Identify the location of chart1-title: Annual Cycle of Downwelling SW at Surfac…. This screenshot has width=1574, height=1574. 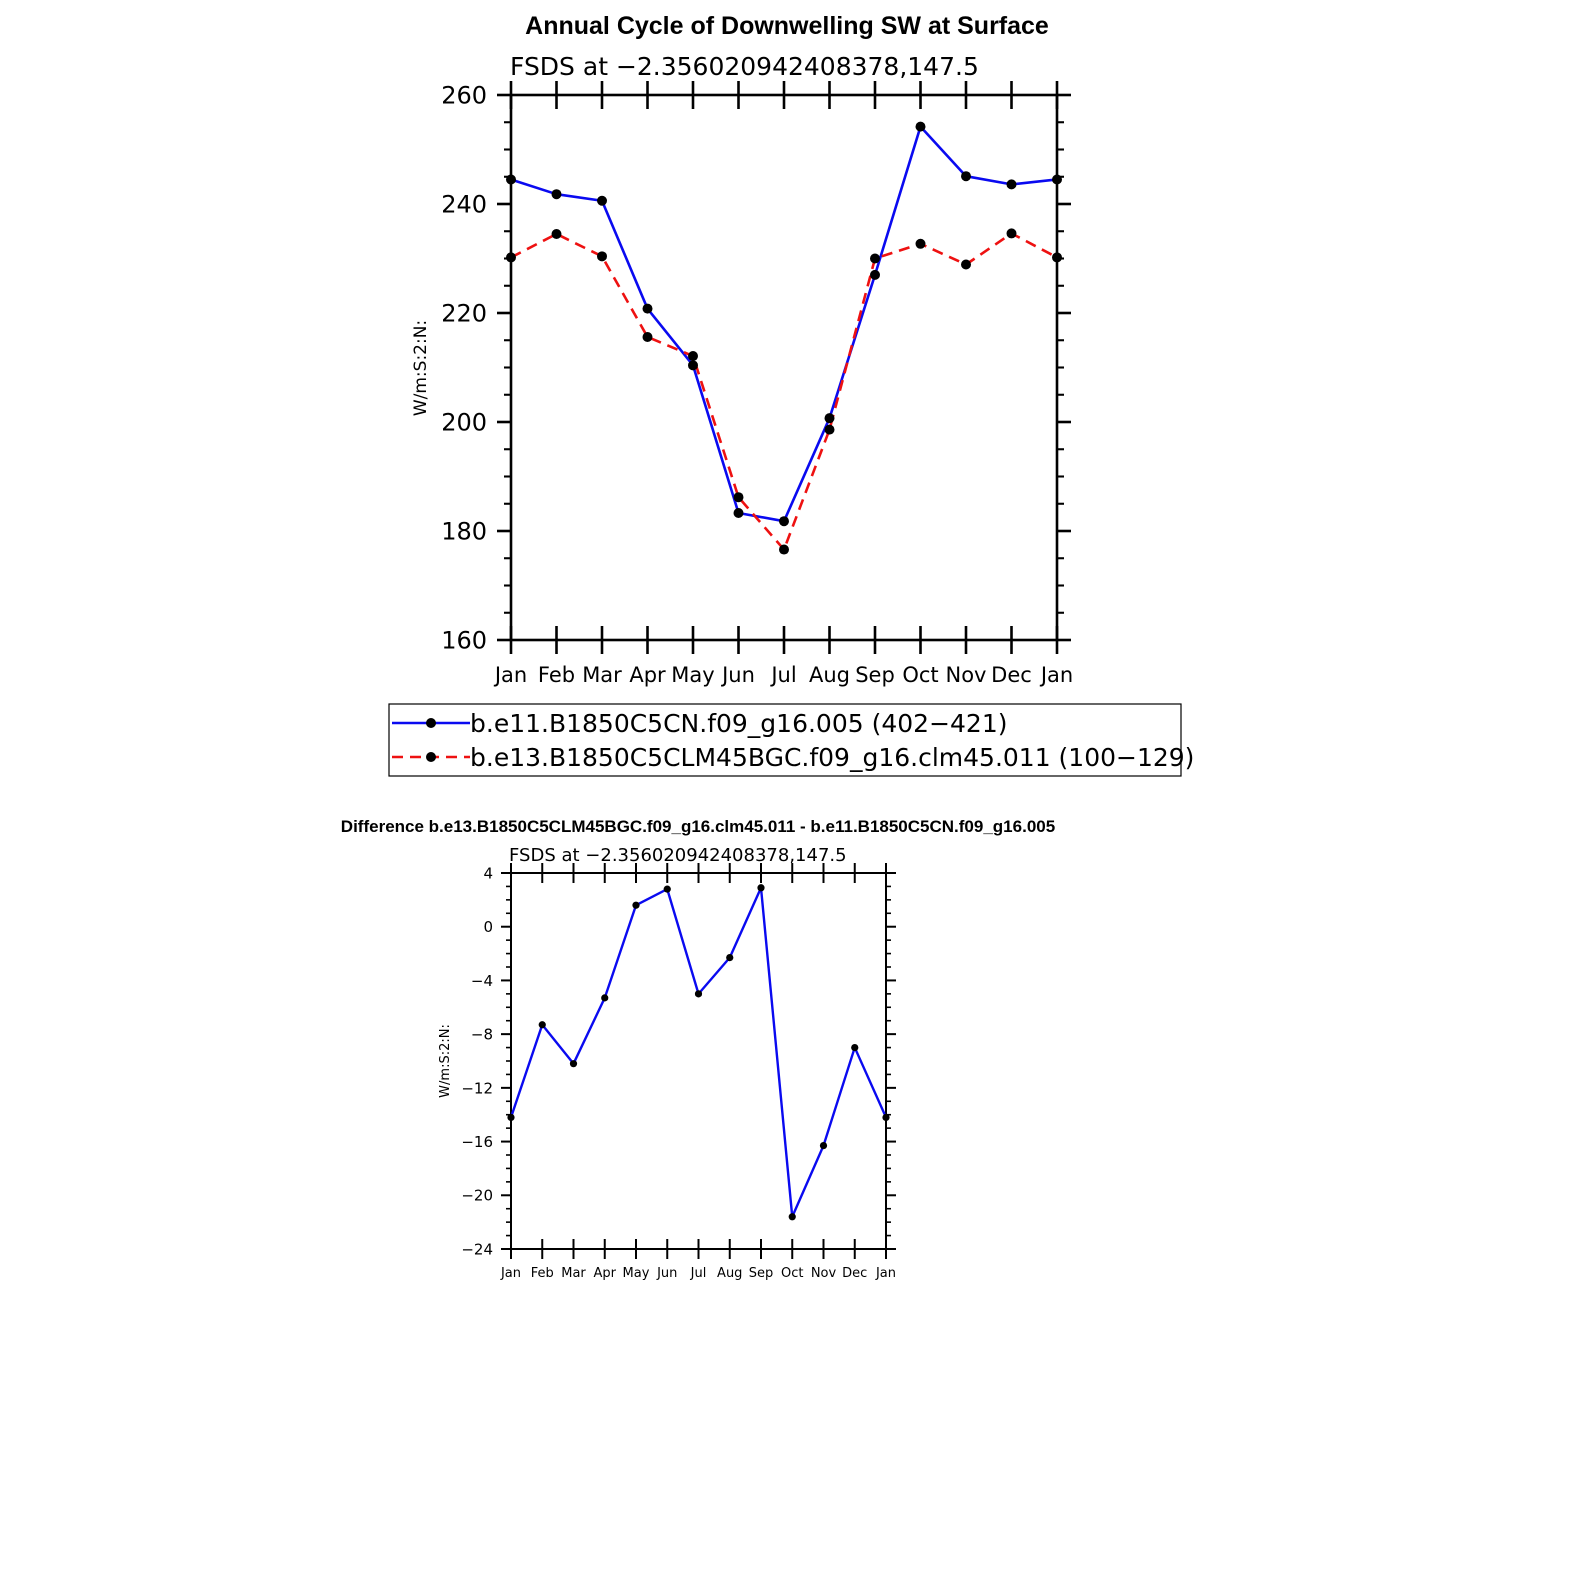
(787, 26).